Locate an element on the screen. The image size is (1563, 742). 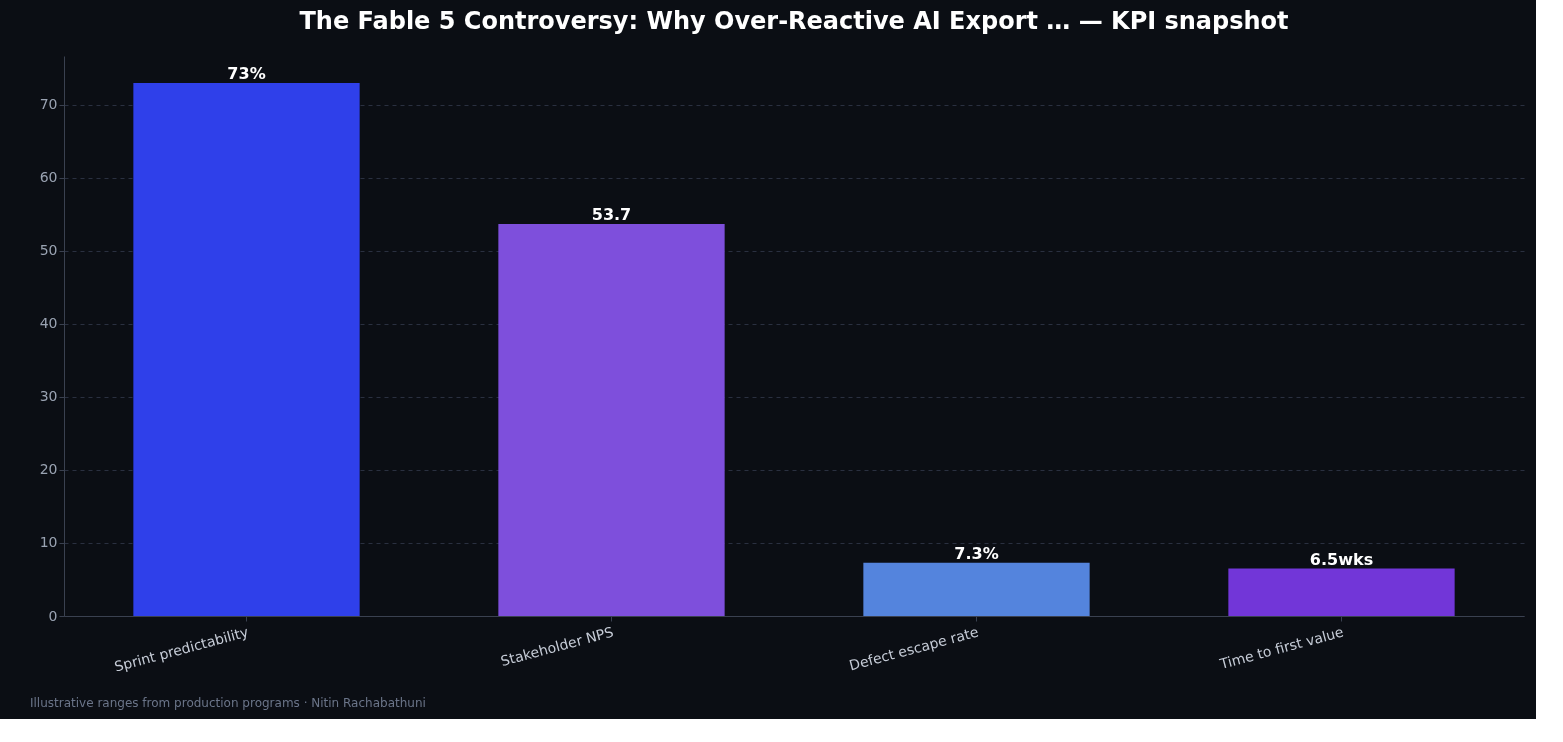
data-label: 53.7 is located at coordinates (611, 214).